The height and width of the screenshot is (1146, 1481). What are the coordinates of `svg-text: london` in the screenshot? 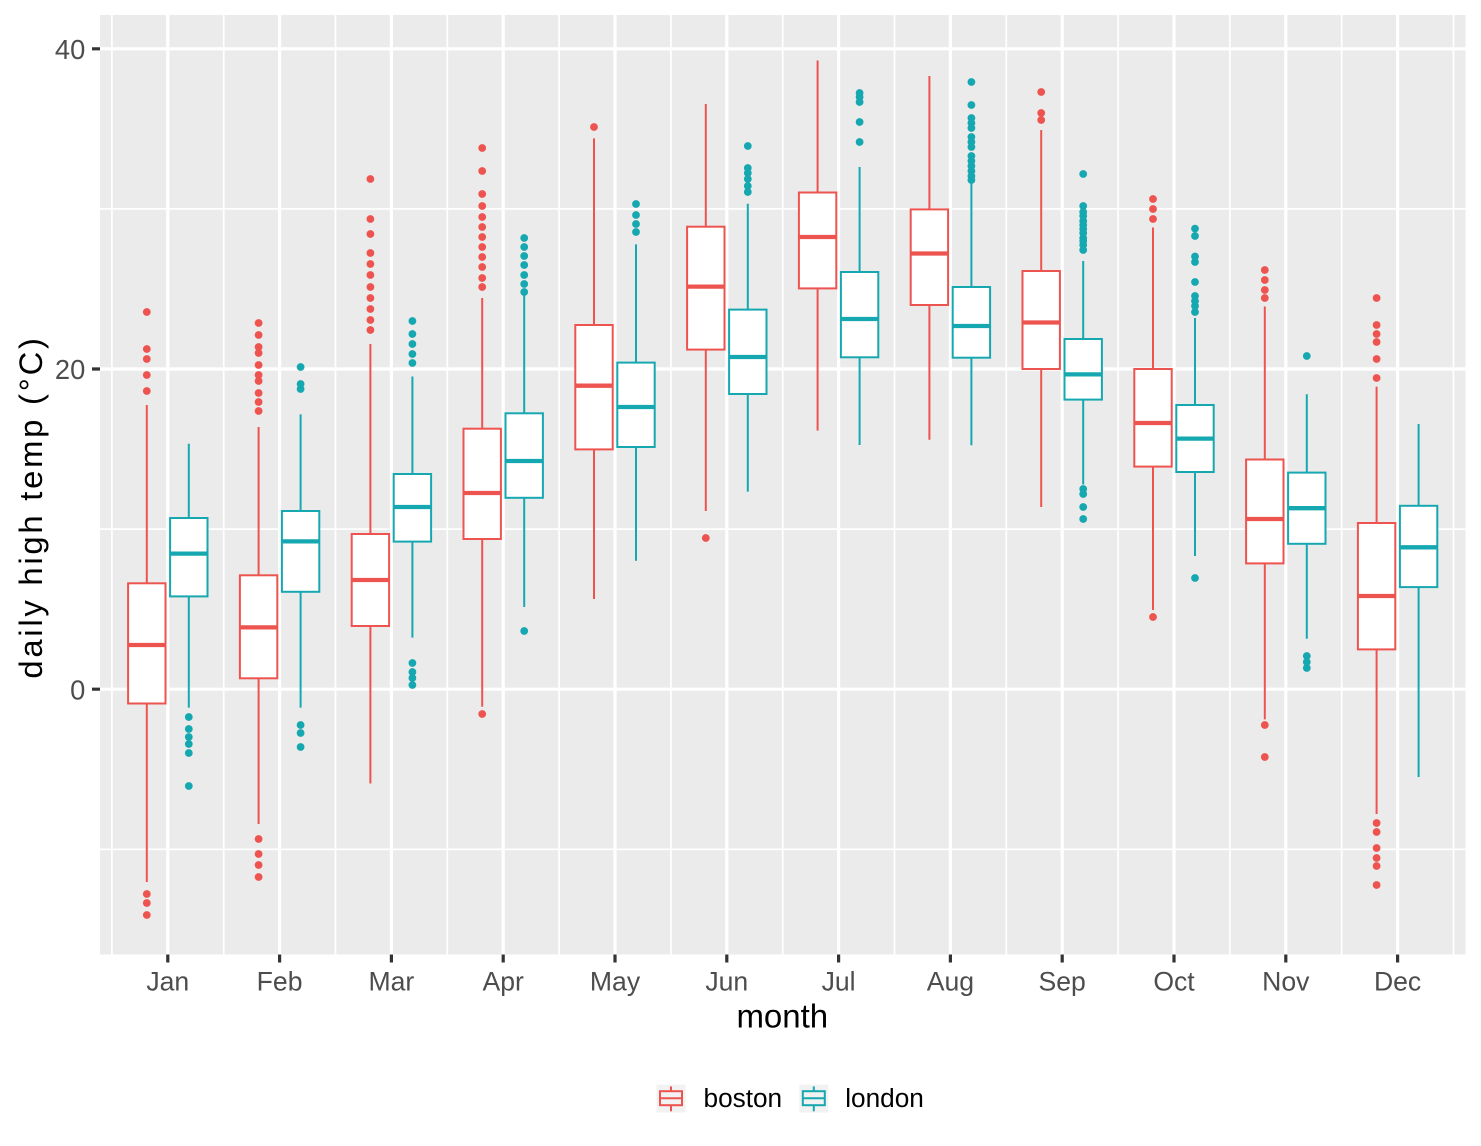 It's located at (884, 1098).